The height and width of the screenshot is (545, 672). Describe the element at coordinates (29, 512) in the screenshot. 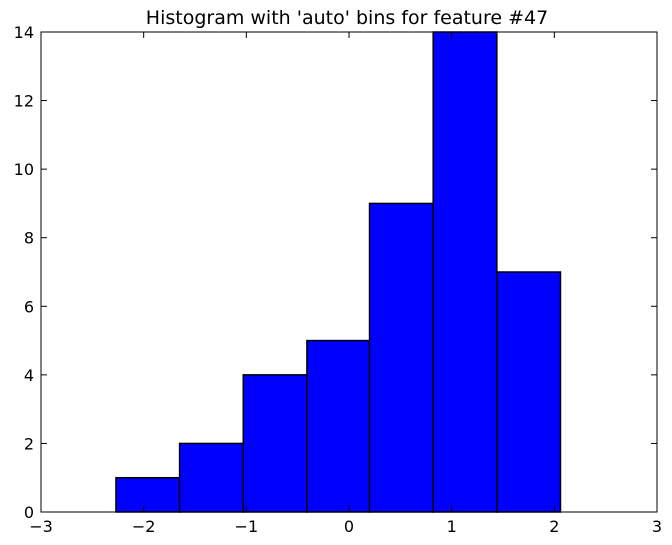

I see `y-tick-label: 0` at that location.